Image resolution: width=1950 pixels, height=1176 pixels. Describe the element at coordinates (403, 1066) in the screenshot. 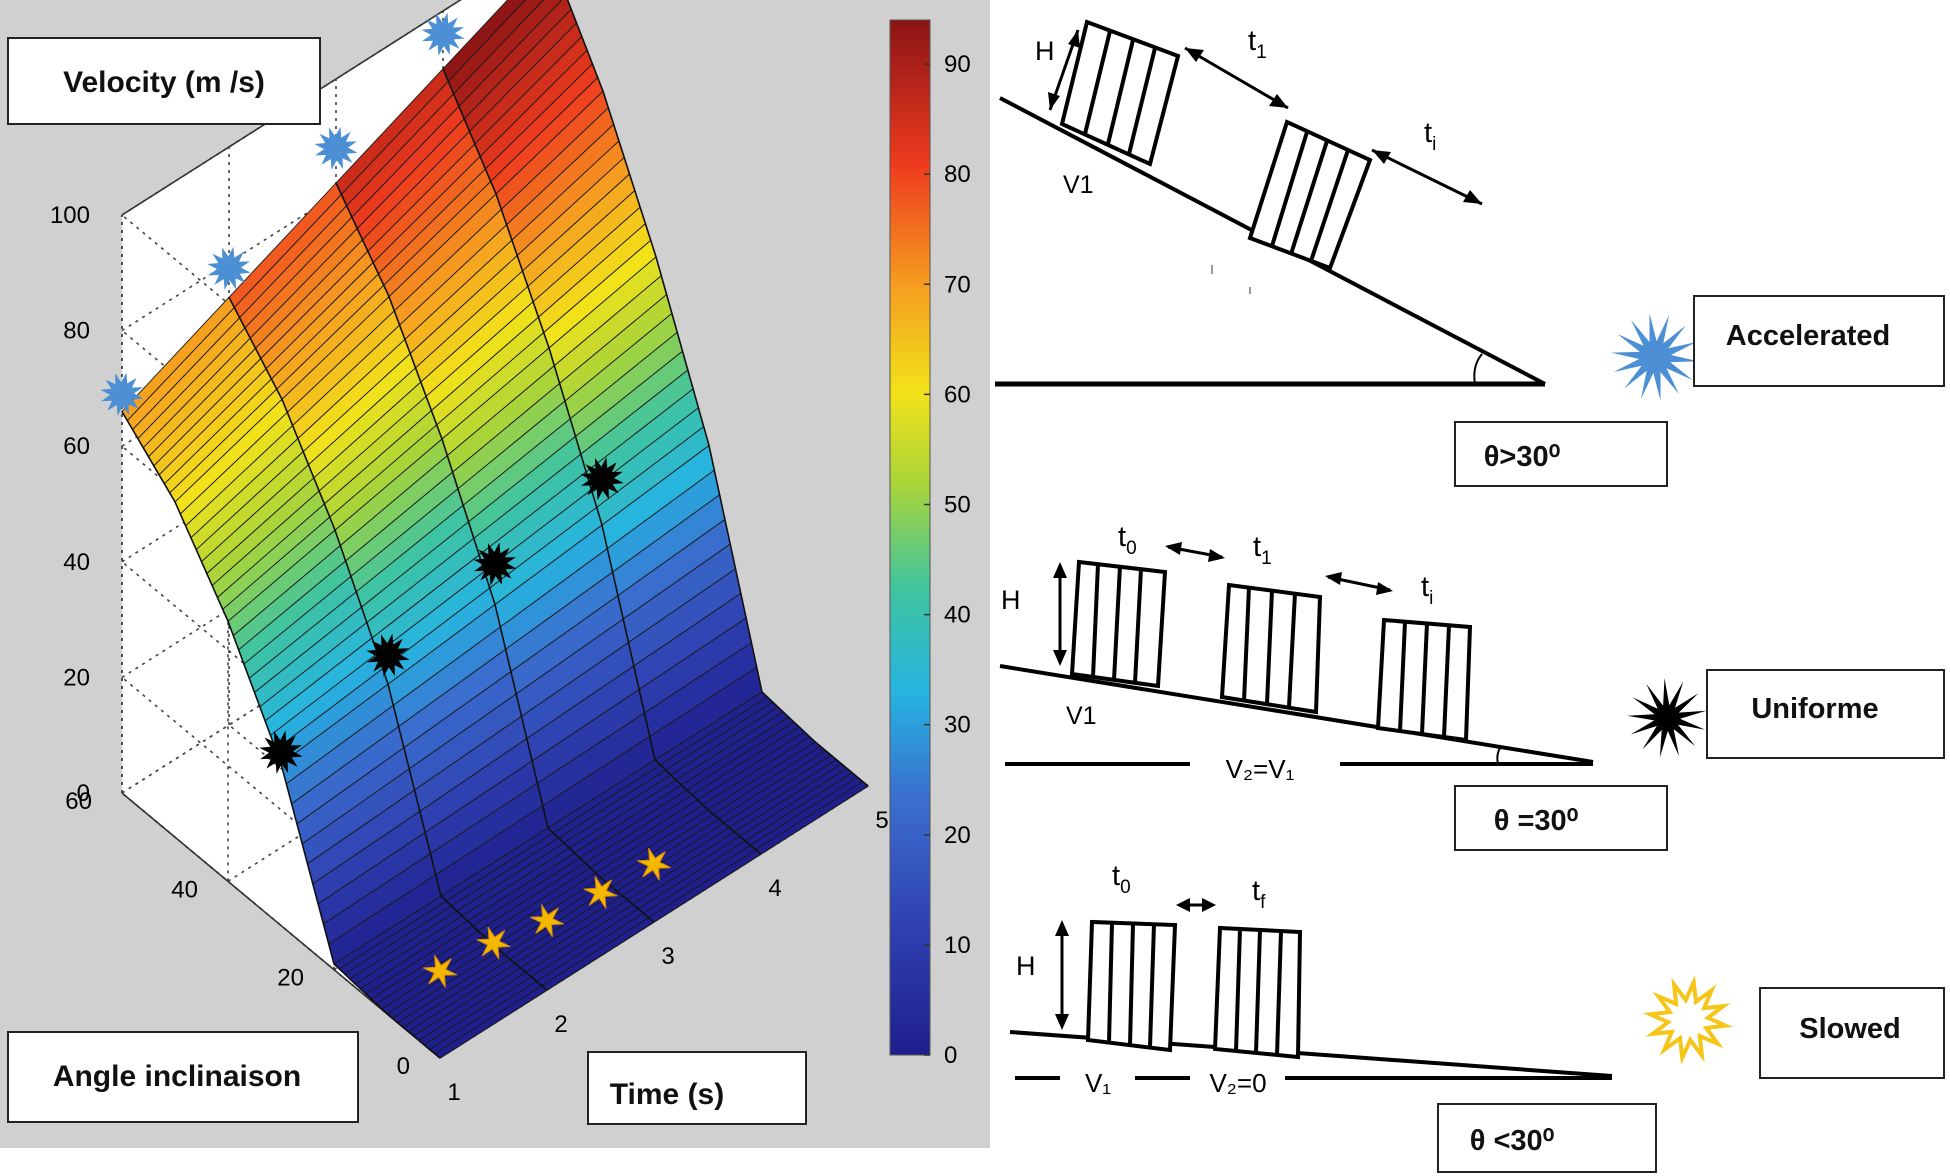

I see `y-tick-label: 0` at that location.